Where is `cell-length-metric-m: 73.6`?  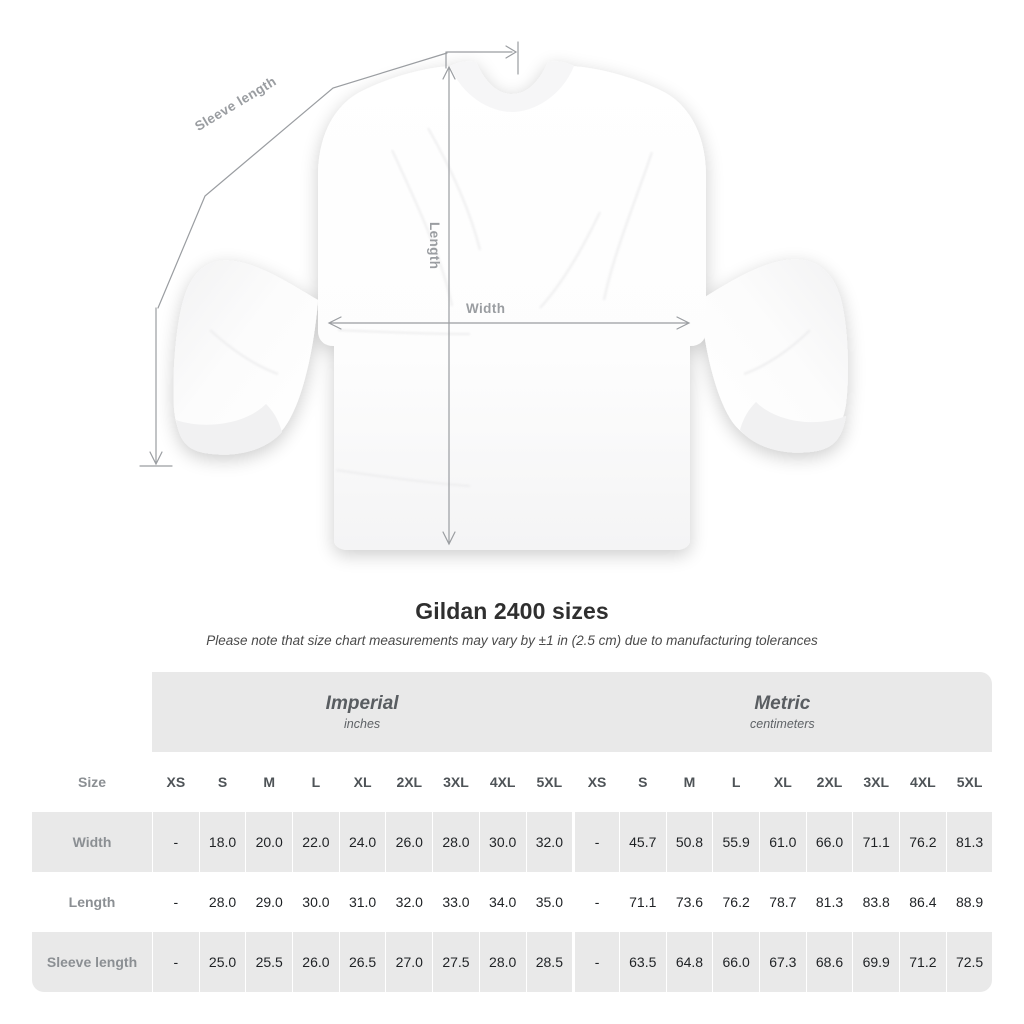
cell-length-metric-m: 73.6 is located at coordinates (689, 902).